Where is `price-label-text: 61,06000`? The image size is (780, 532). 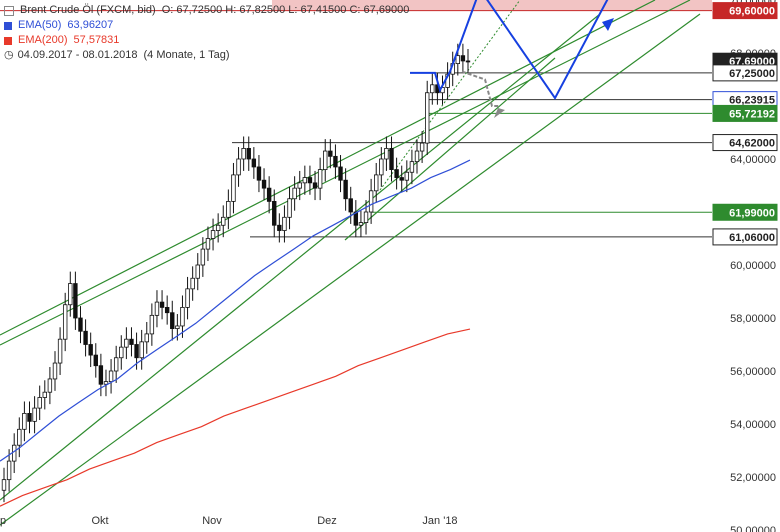
price-label-text: 61,06000 is located at coordinates (752, 238).